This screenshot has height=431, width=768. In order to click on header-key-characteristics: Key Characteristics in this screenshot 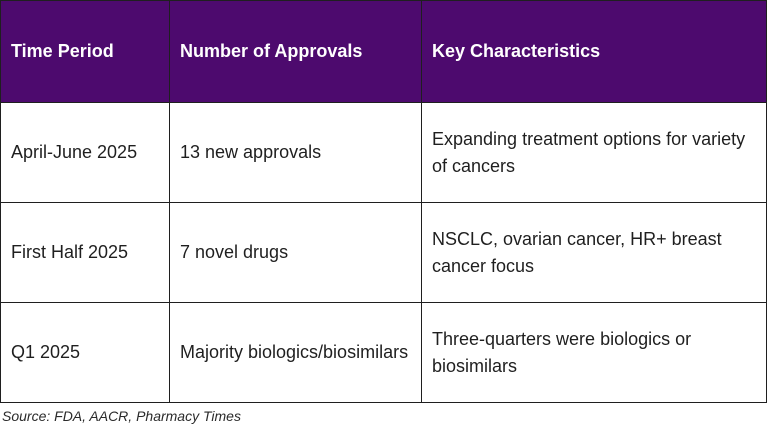, I will do `click(594, 51)`.